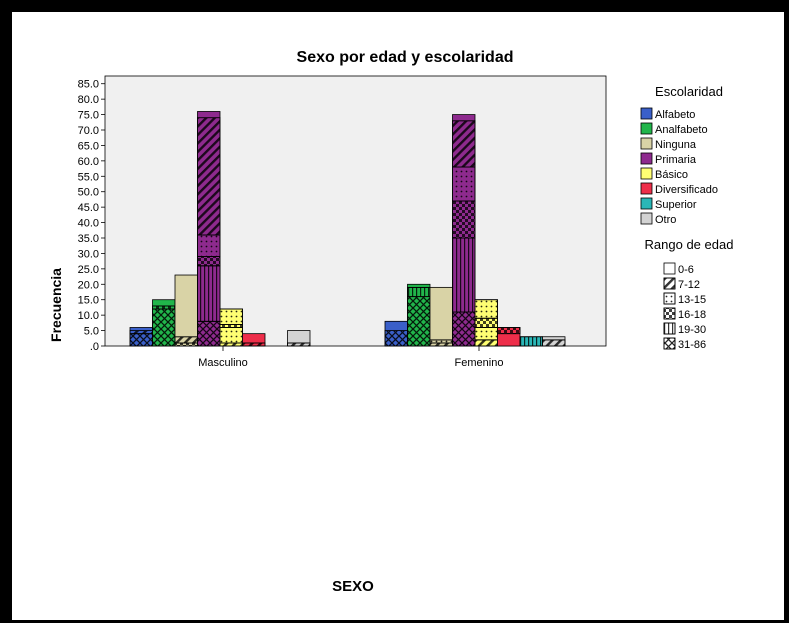  What do you see at coordinates (88, 254) in the screenshot?
I see `y-tick-label: 30.0` at bounding box center [88, 254].